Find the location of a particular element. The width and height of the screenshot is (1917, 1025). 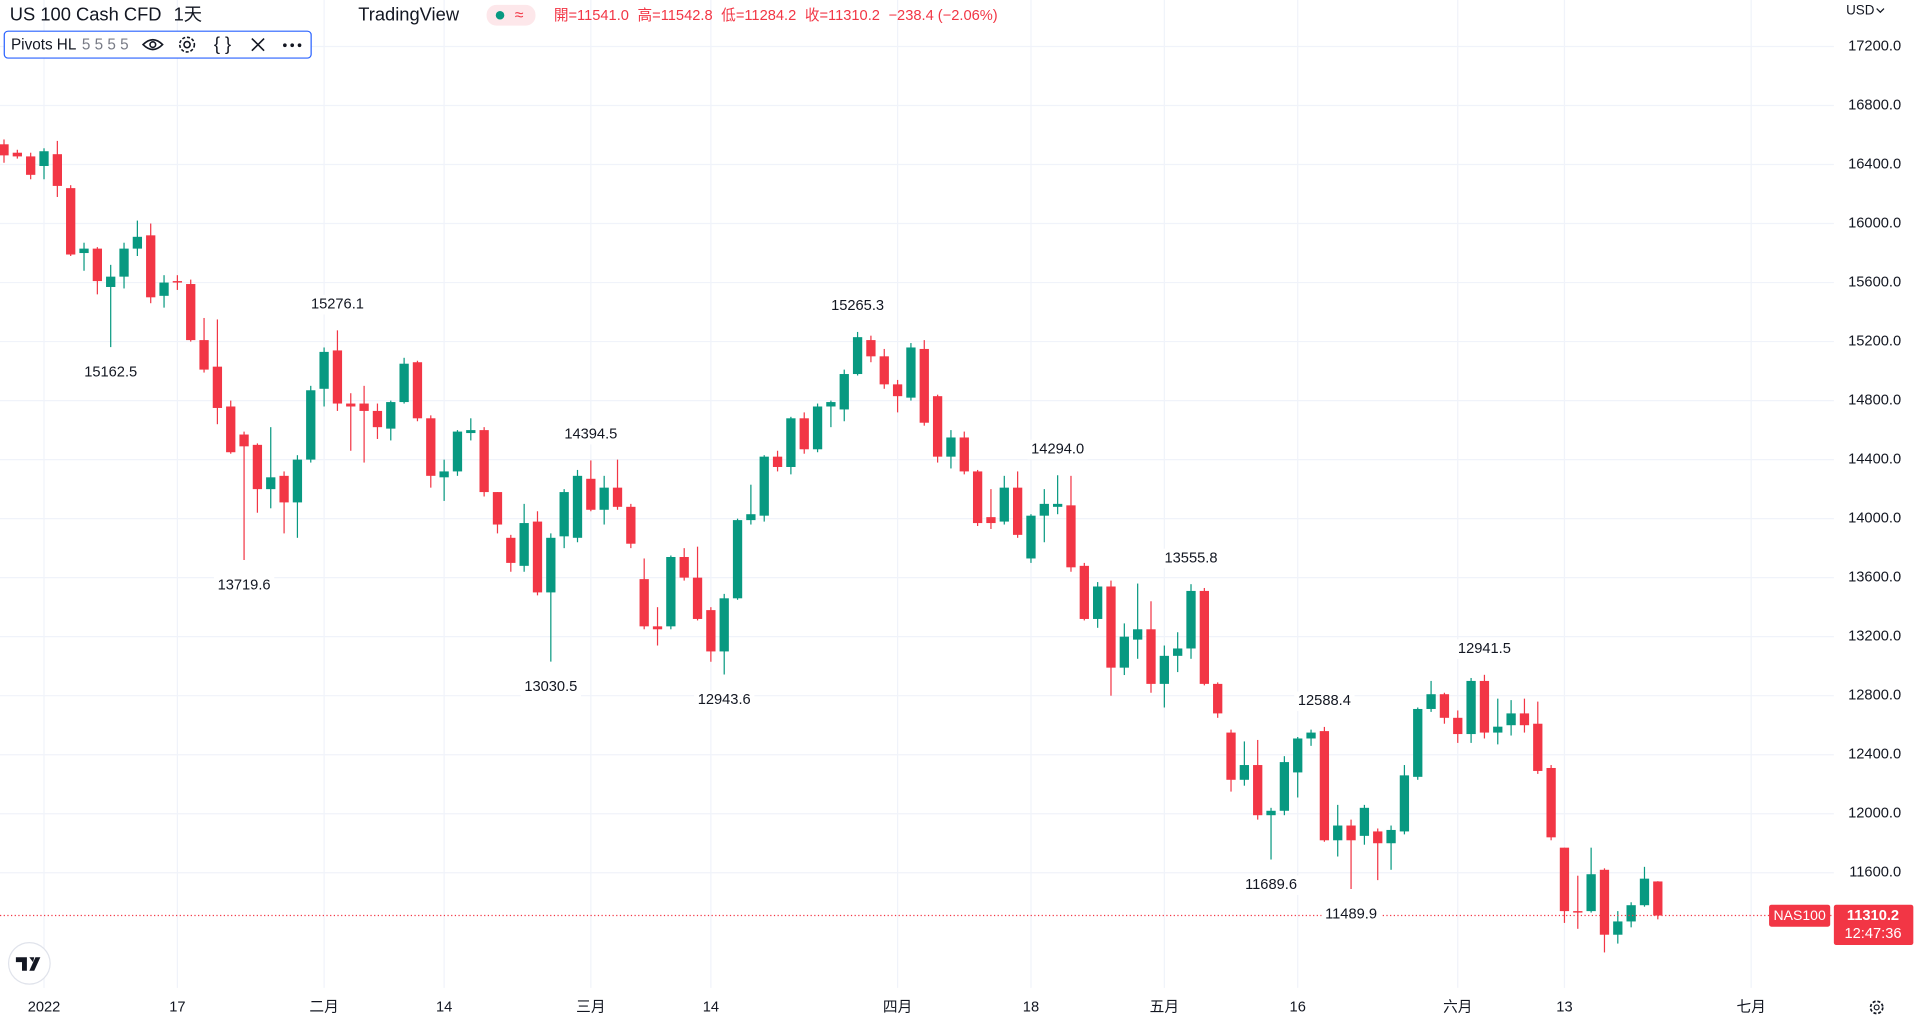

logo-badge is located at coordinates (29, 963).